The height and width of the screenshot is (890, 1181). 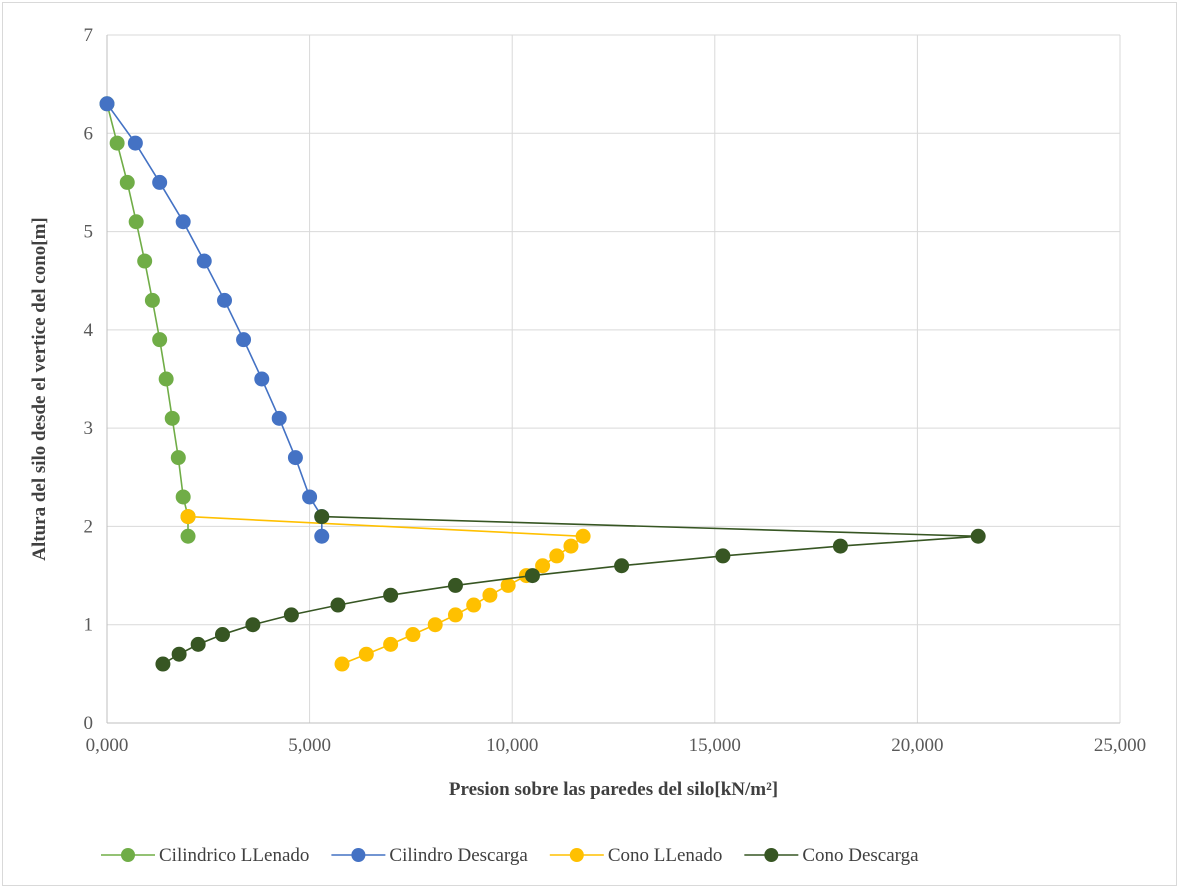 I want to click on legend-item-0: Cilindrico LLenado, so click(x=205, y=855).